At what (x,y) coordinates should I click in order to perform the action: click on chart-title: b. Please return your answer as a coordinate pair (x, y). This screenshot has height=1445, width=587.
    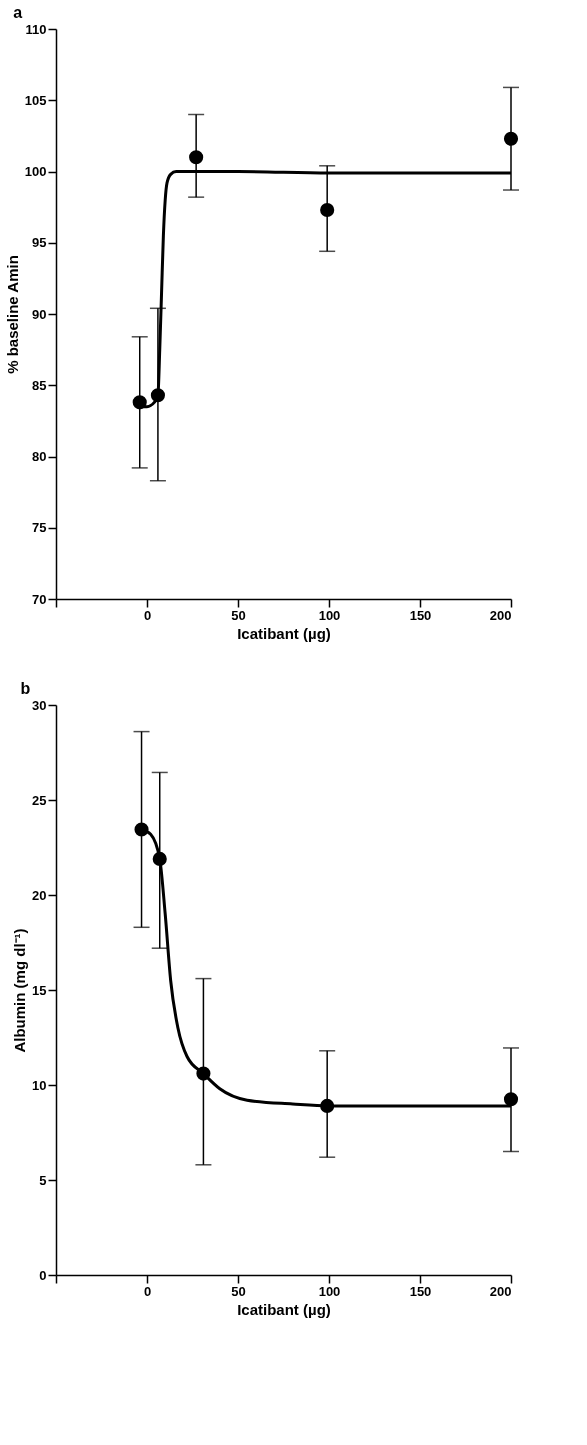
    Looking at the image, I should click on (25, 688).